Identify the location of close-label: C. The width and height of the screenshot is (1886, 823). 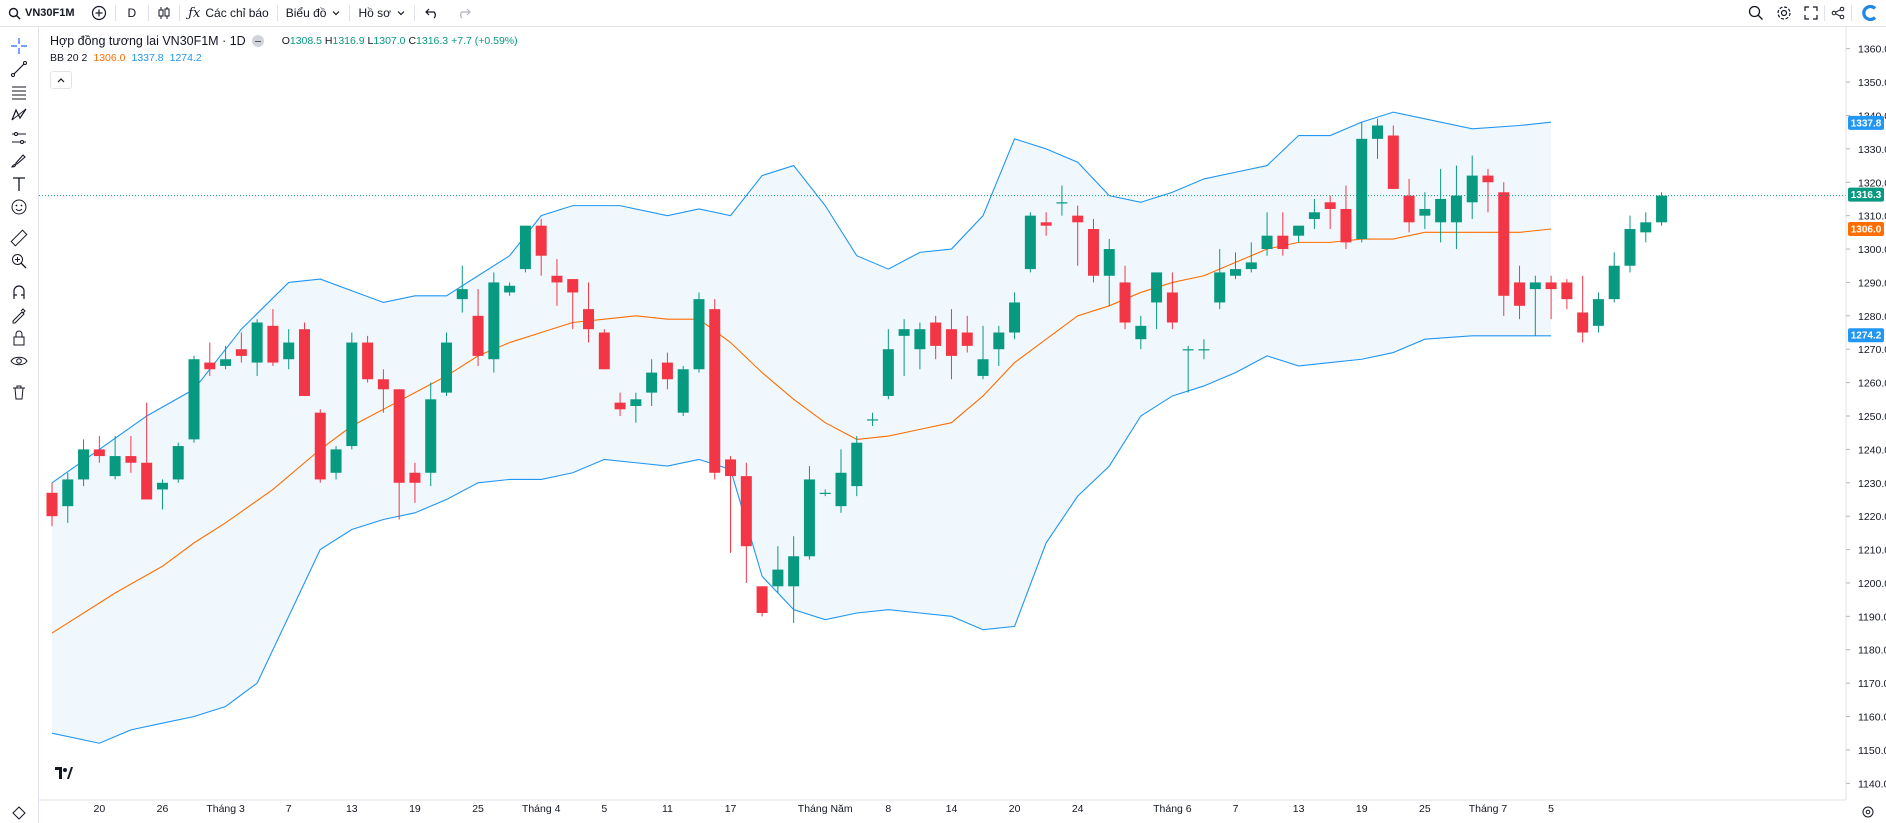
(412, 41).